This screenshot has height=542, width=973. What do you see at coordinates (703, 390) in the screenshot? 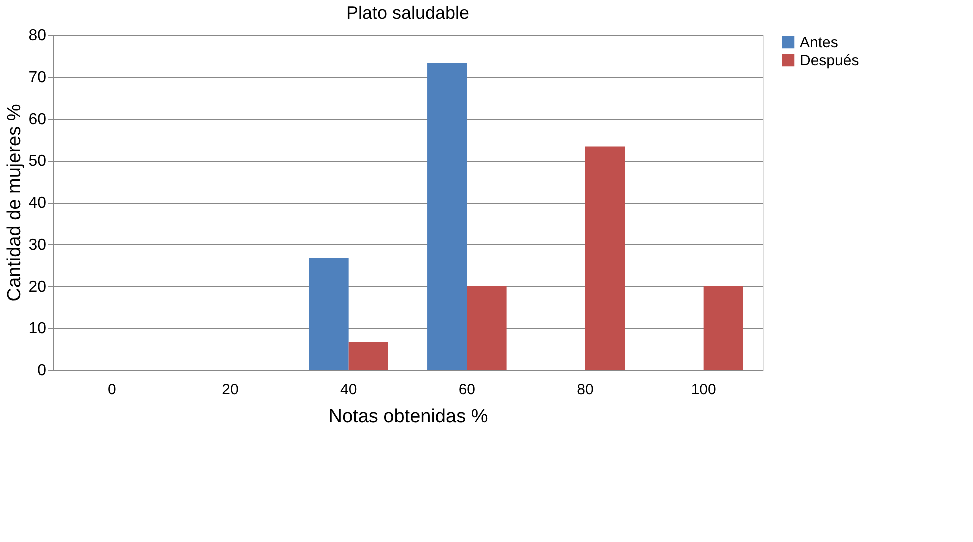
I see `x-tick-label: 100` at bounding box center [703, 390].